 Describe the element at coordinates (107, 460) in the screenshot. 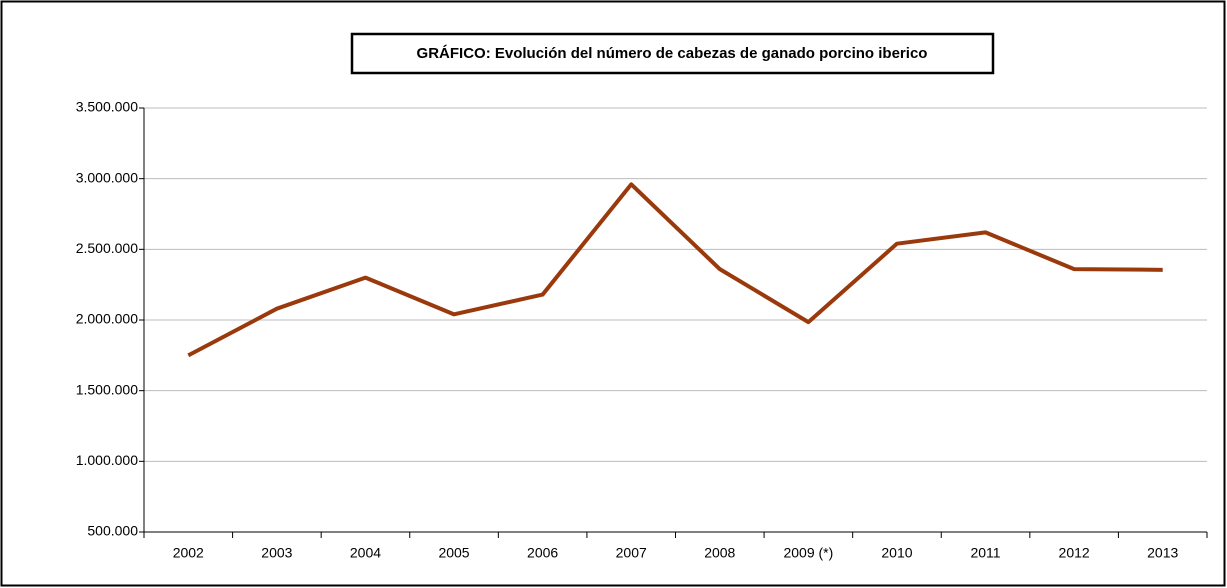

I see `y-tick-label: 1.000.000` at that location.